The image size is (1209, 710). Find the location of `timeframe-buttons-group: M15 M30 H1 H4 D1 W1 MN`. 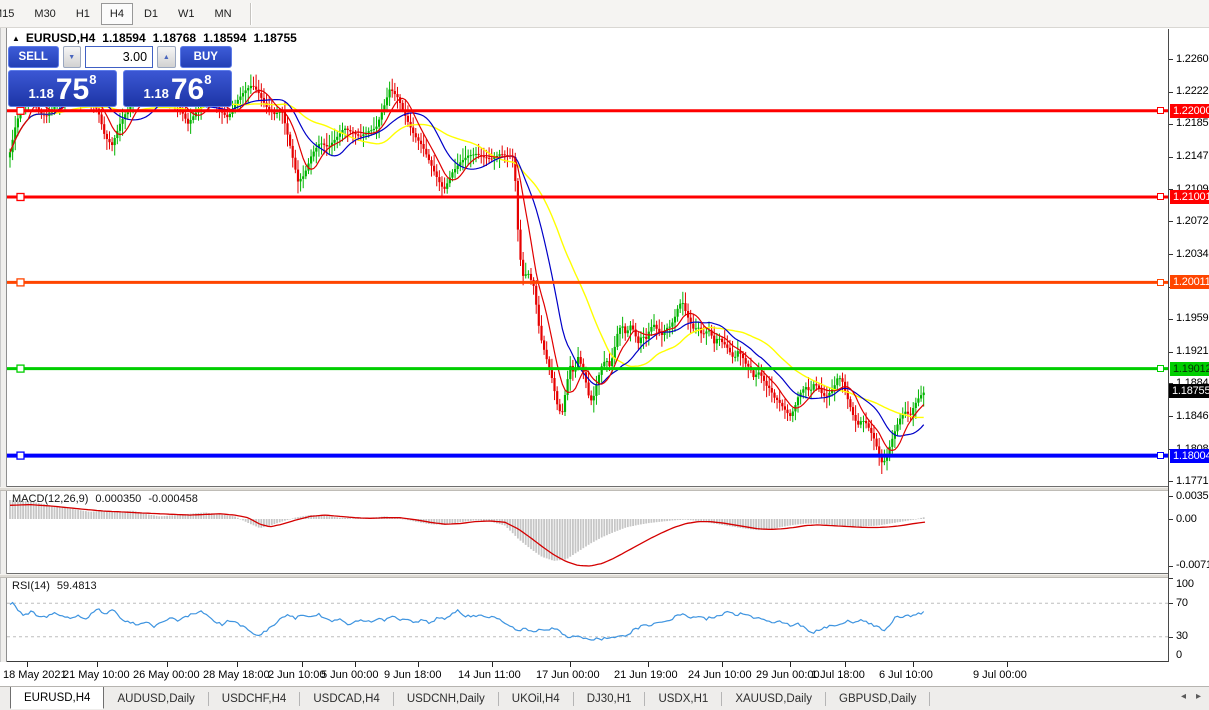

timeframe-buttons-group: M15 M30 H1 H4 D1 W1 MN is located at coordinates (121, 13).